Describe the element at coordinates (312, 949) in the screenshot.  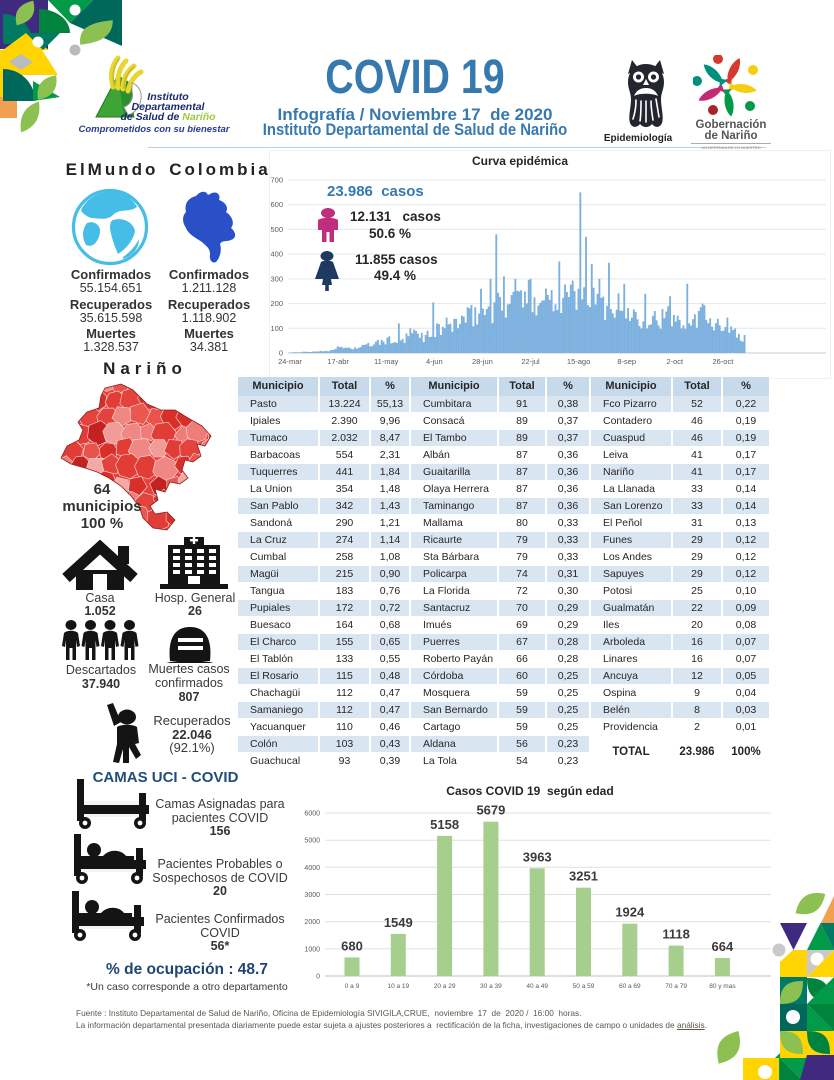
I see `svg-text: 1000` at that location.